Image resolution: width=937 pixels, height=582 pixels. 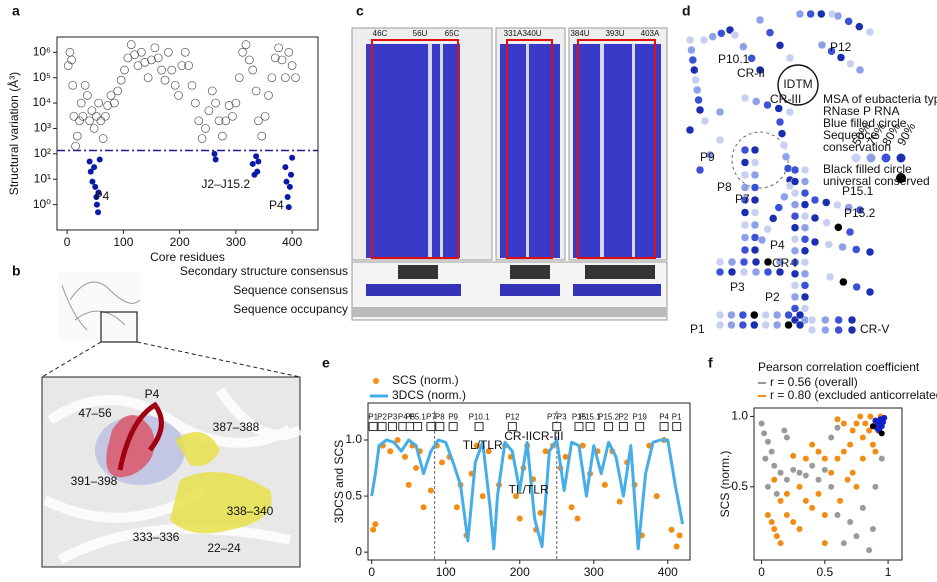 What do you see at coordinates (42, 178) in the screenshot?
I see `y-tick-label: 10¹` at bounding box center [42, 178].